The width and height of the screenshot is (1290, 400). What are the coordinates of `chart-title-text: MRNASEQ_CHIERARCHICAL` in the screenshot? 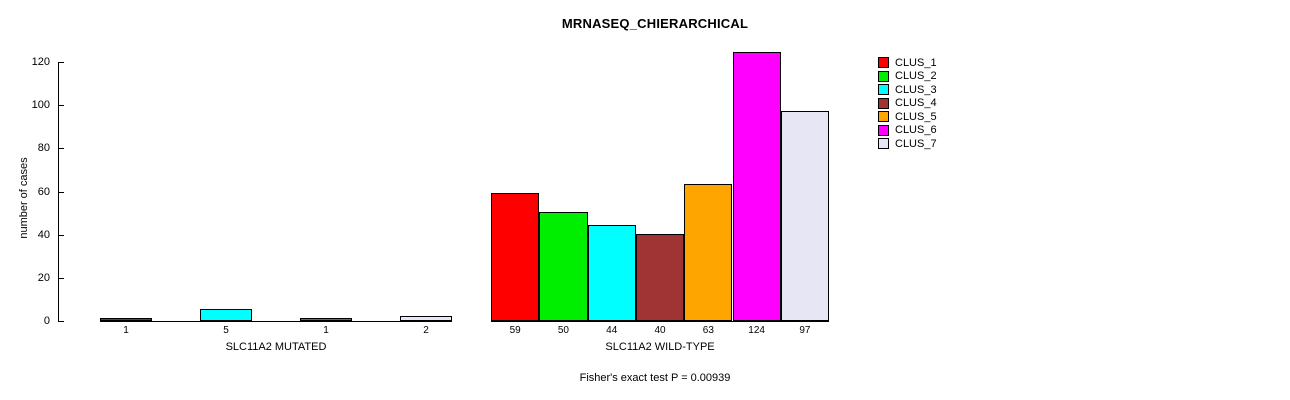 It's located at (655, 23).